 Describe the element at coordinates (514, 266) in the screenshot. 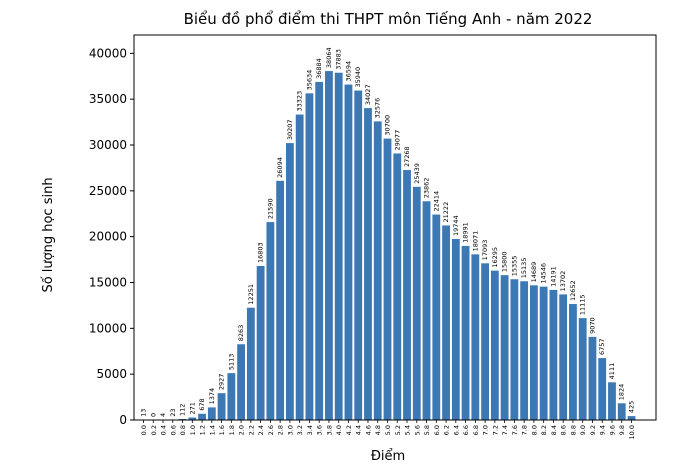

I see `bar-value-label: 15355` at that location.